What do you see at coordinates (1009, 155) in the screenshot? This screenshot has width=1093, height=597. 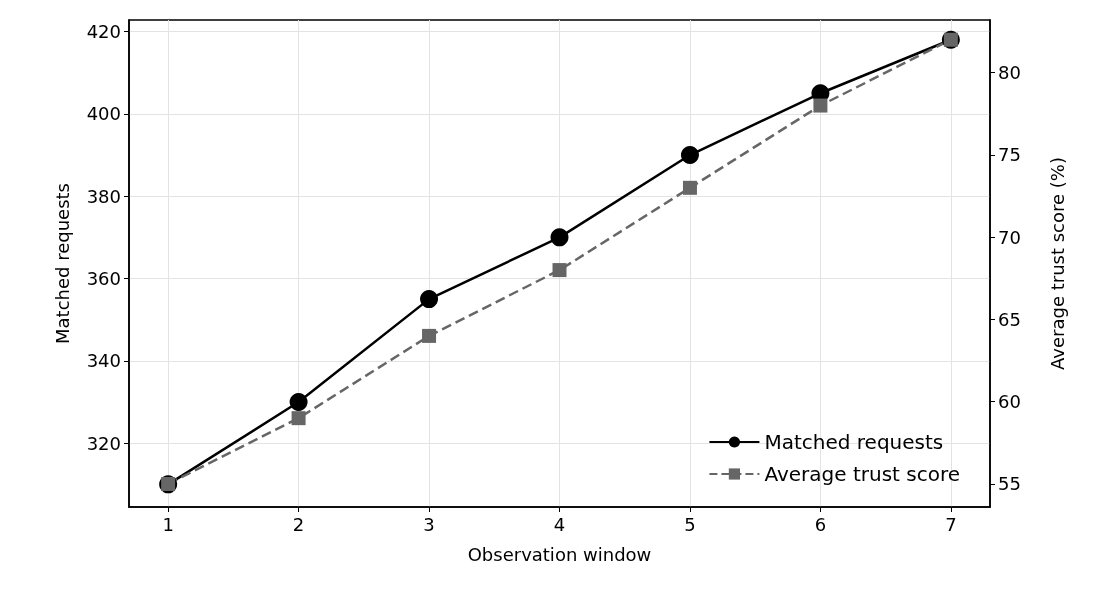 I see `y2-tick-label: 75` at bounding box center [1009, 155].